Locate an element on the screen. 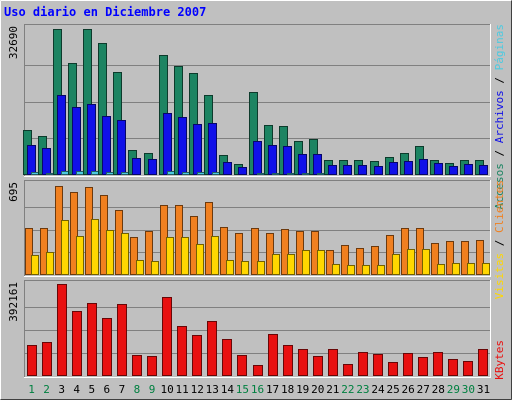 The width and height of the screenshot is (512, 405). legend-group-1: Accesos / Archivos / Páginas is located at coordinates (499, 116).